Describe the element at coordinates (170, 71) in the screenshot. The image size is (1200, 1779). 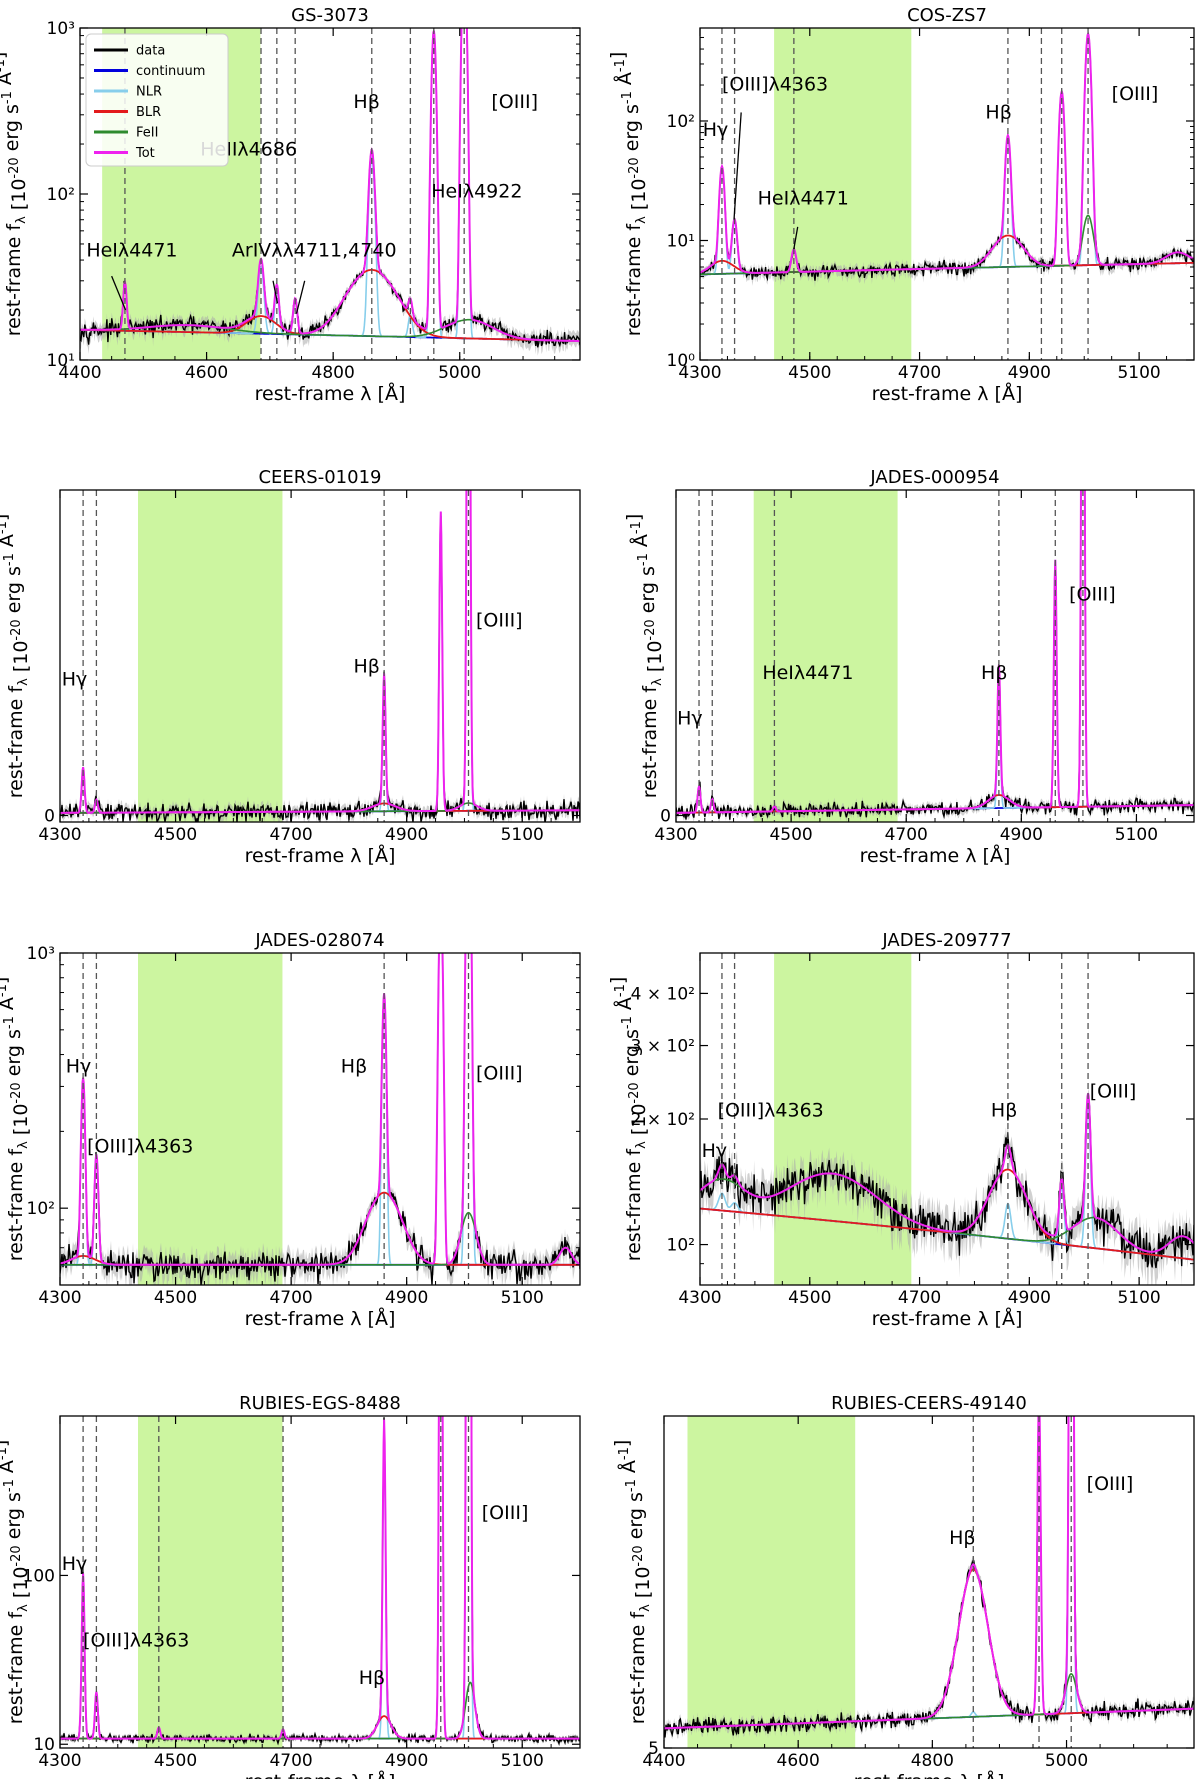
I see `legend-label: continuum` at that location.